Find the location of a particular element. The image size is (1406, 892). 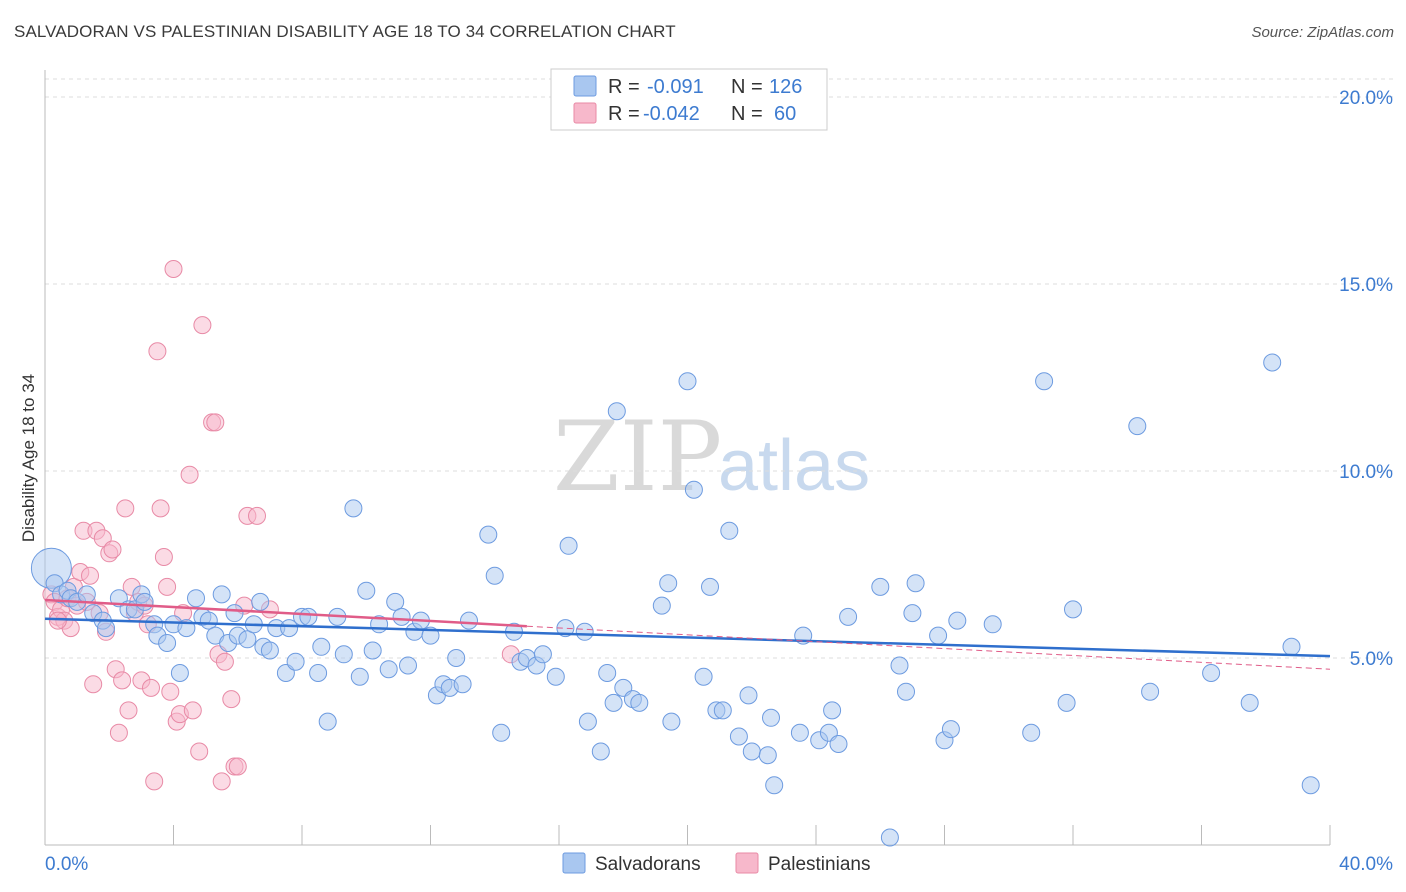

legend-swatch-palestinians is located at coordinates (585, 113).